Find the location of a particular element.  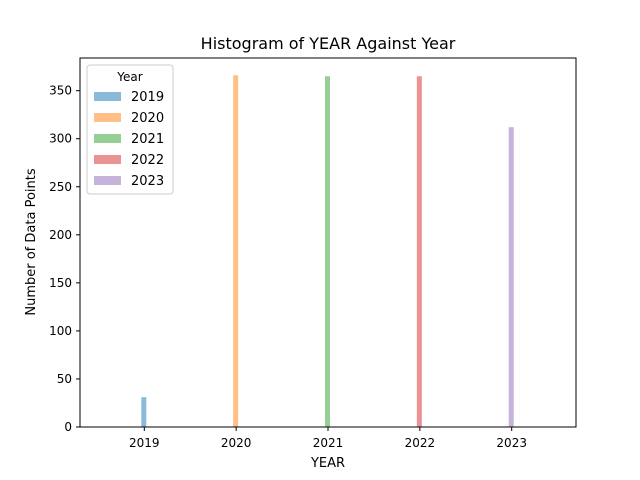

bar-2023 is located at coordinates (511, 277).